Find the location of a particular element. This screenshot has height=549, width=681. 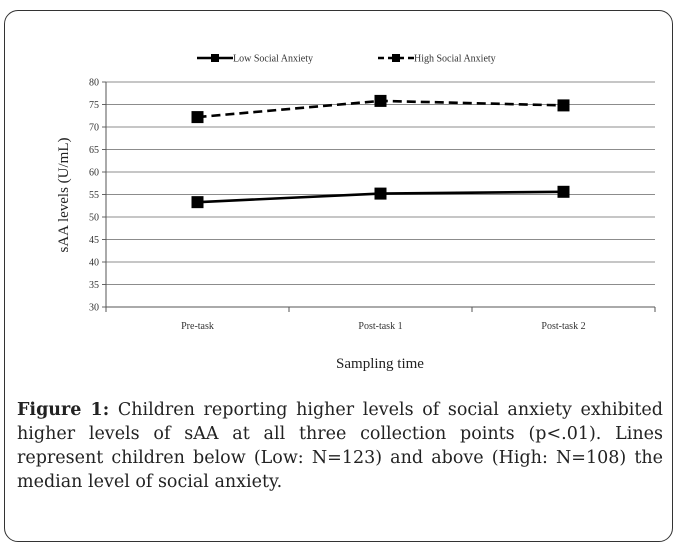

legend: Low Social Anxiety High Social Anxiety is located at coordinates (346, 59).